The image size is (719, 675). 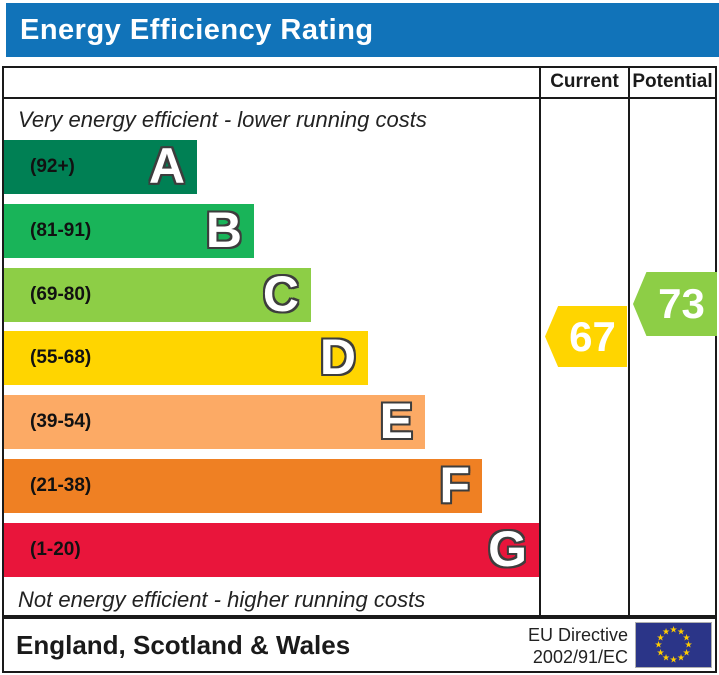 What do you see at coordinates (197, 29) in the screenshot?
I see `page-title: Energy Efficiency Rating` at bounding box center [197, 29].